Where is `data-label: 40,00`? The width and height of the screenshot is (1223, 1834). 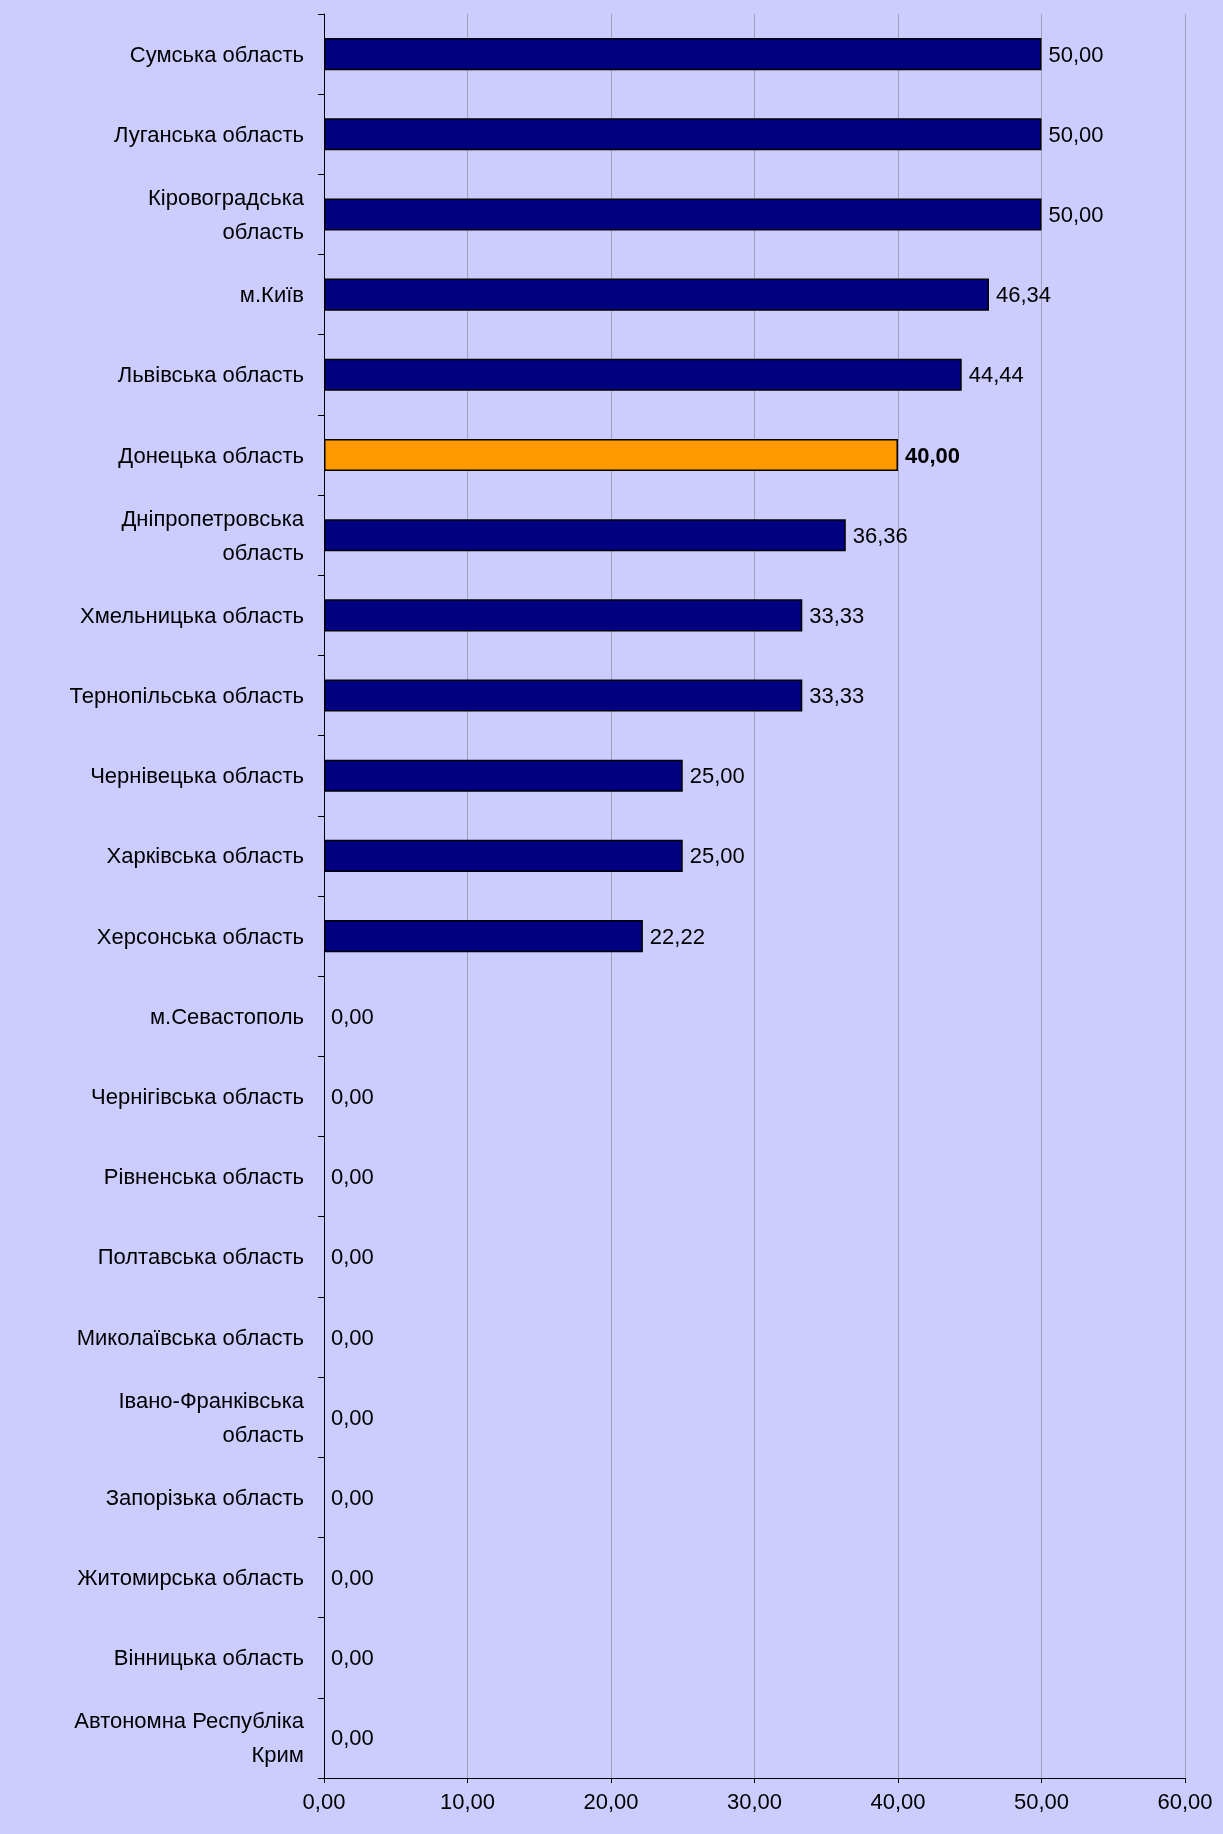
data-label: 40,00 is located at coordinates (933, 455).